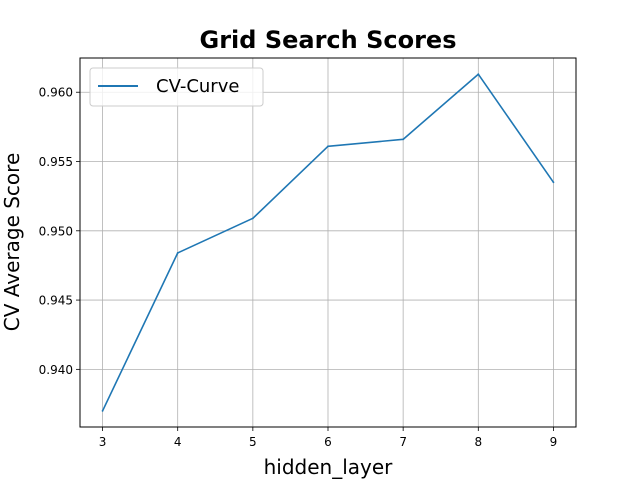  I want to click on legend-box, so click(176, 87).